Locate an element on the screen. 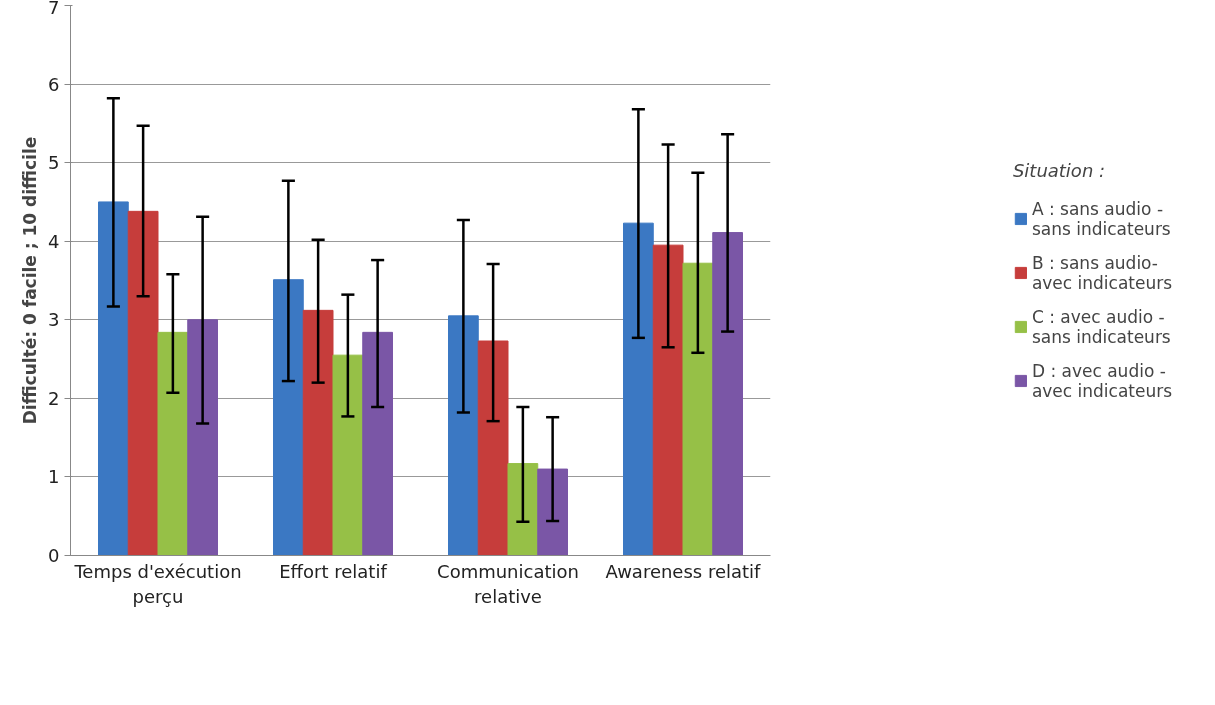 This screenshot has width=1215, height=705. legend-label: C : avec audio - sans indicateurs is located at coordinates (1101, 326).